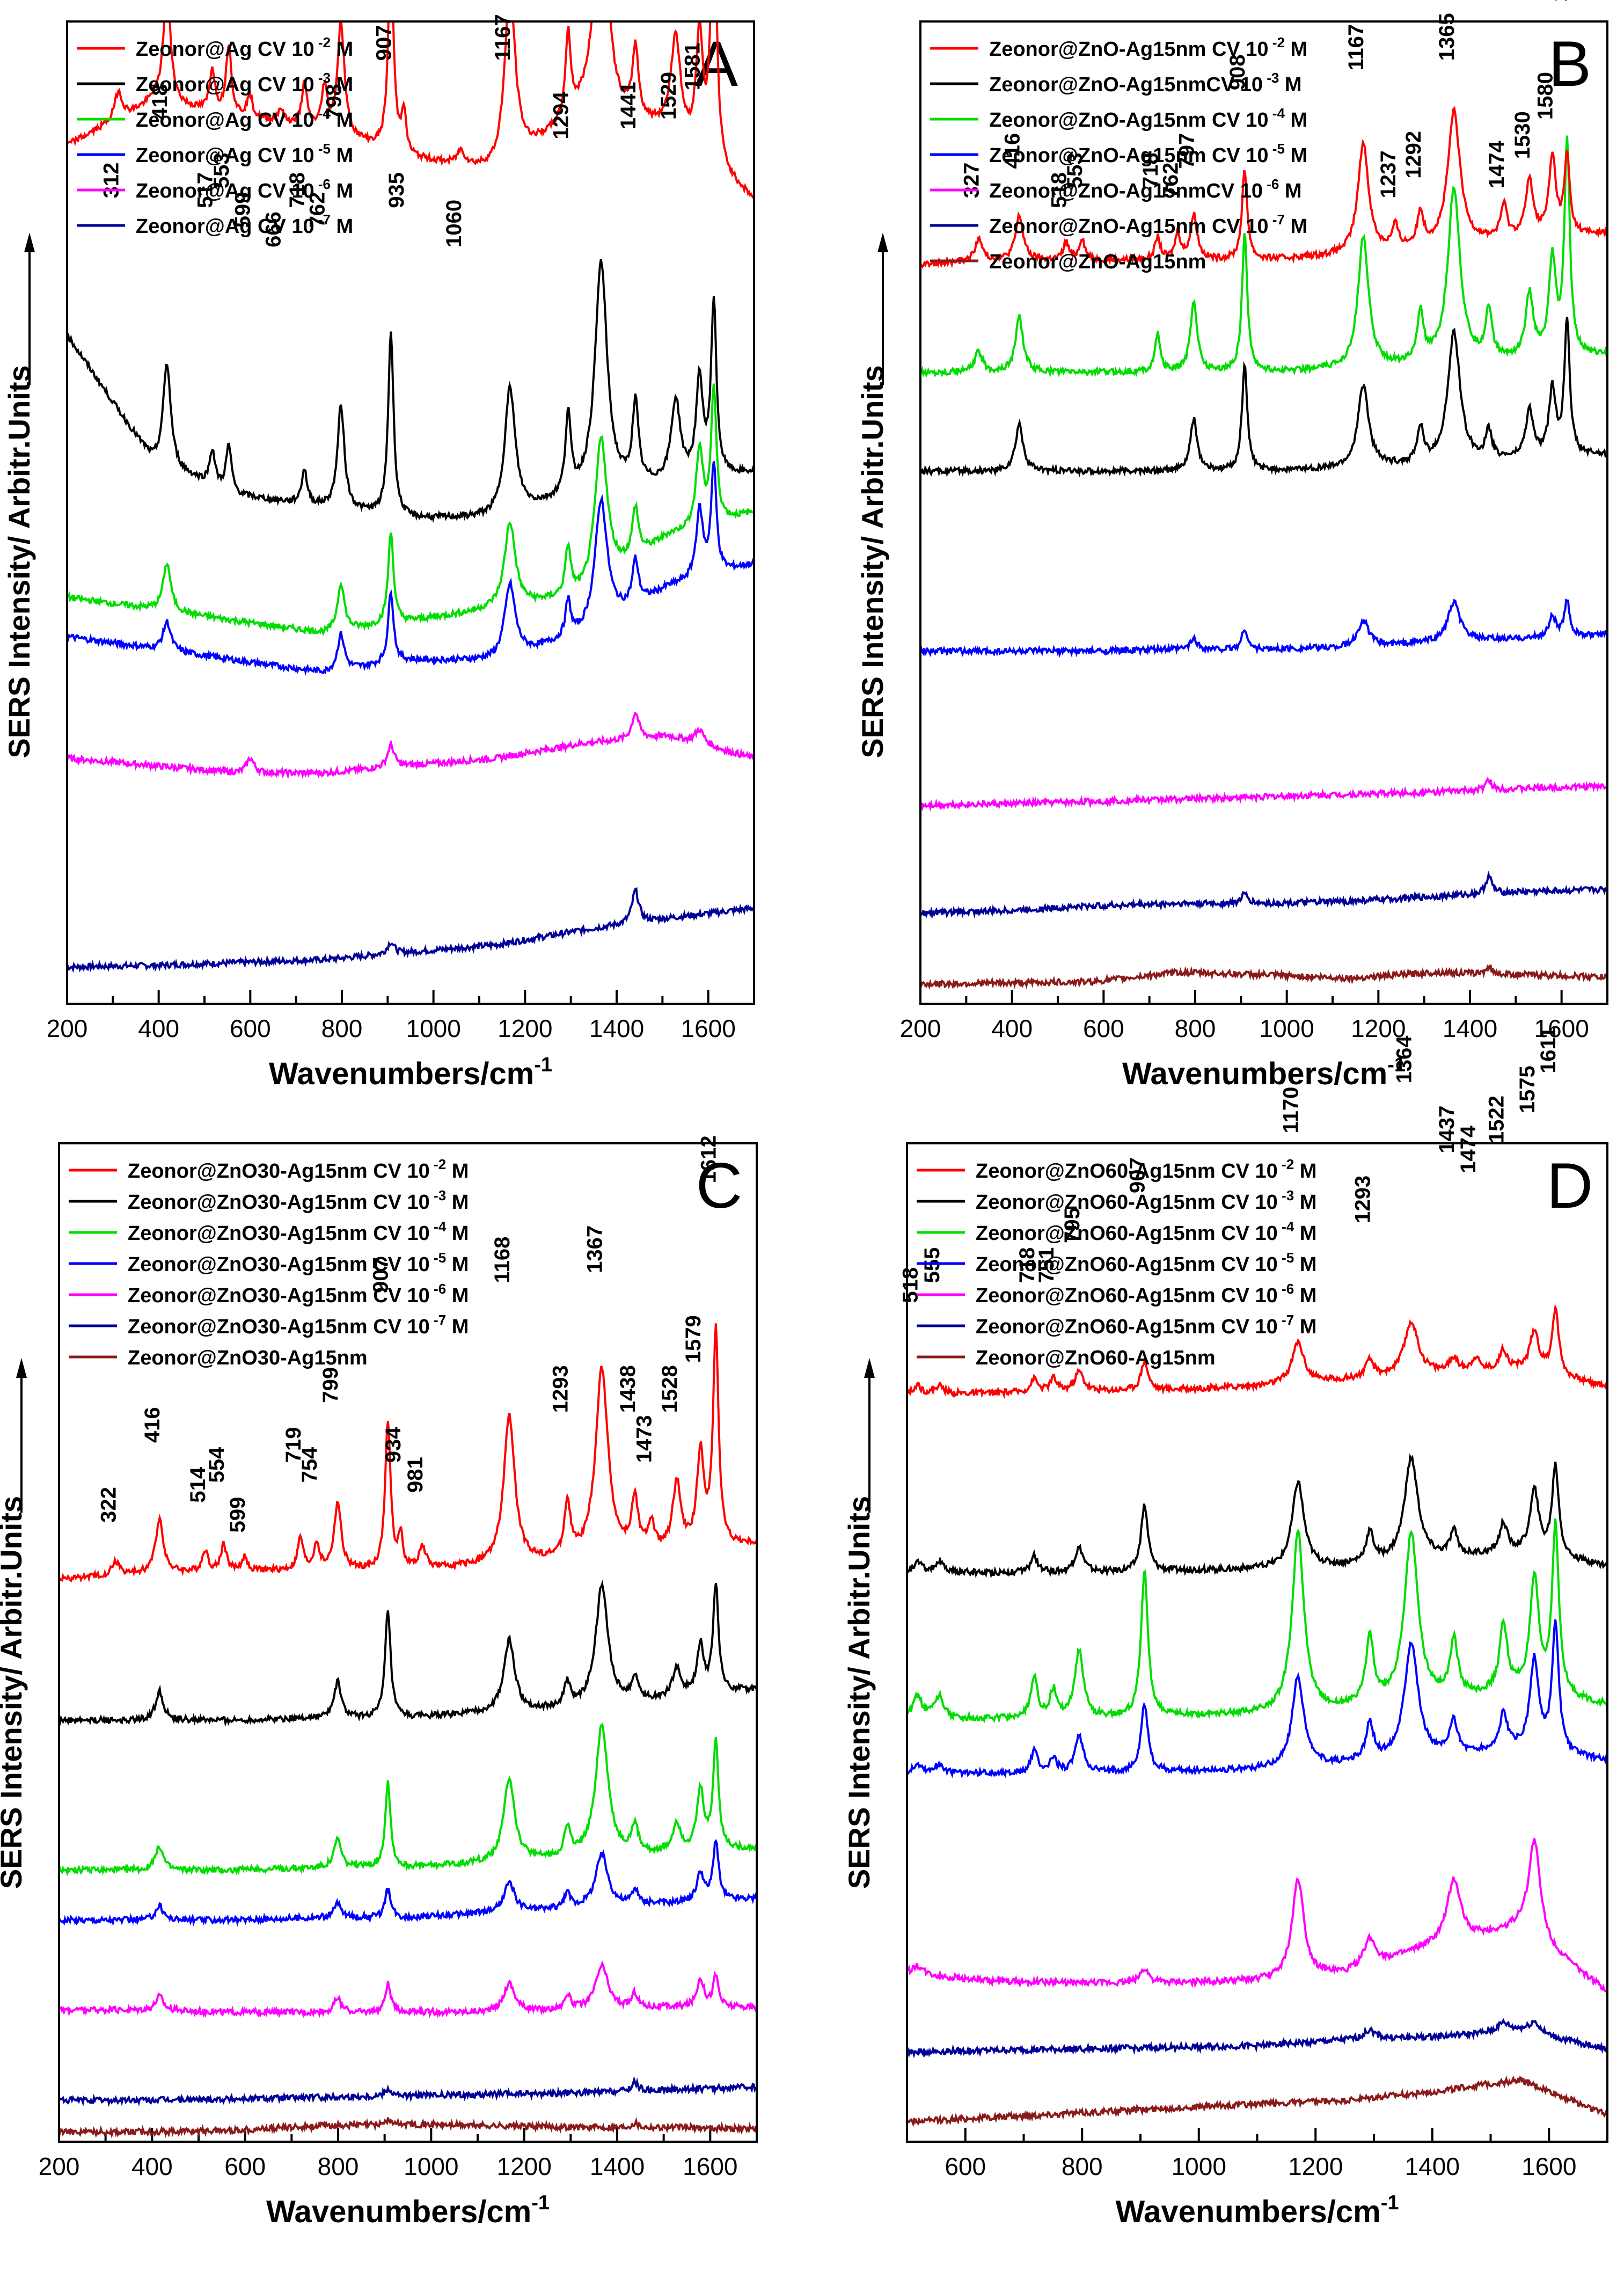 The width and height of the screenshot is (1624, 2270). Describe the element at coordinates (415, 1475) in the screenshot. I see `peak-label: 981` at that location.